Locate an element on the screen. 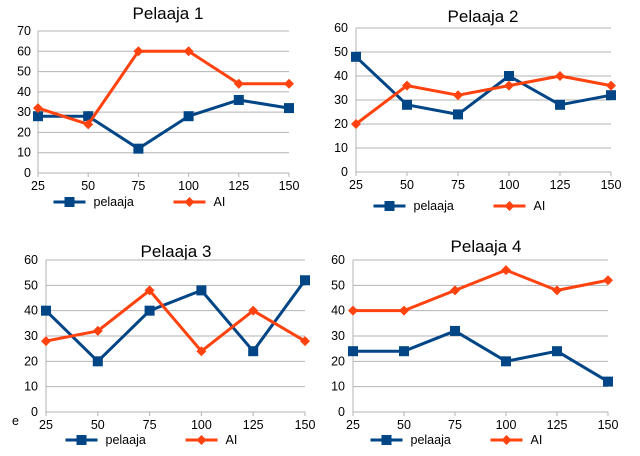 The width and height of the screenshot is (640, 456). chart-1-legend-2-label: AI is located at coordinates (220, 202).